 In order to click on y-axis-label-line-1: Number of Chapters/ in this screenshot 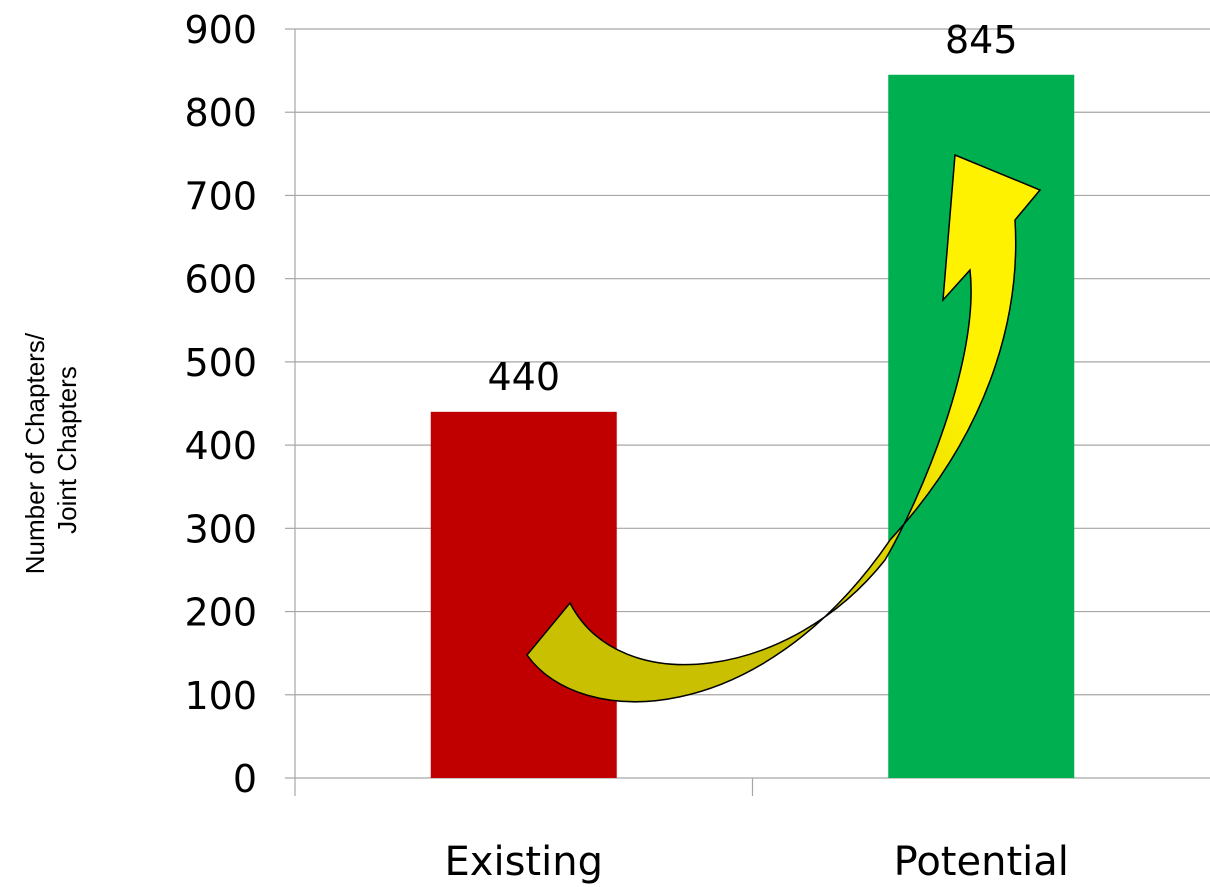, I will do `click(35, 453)`.